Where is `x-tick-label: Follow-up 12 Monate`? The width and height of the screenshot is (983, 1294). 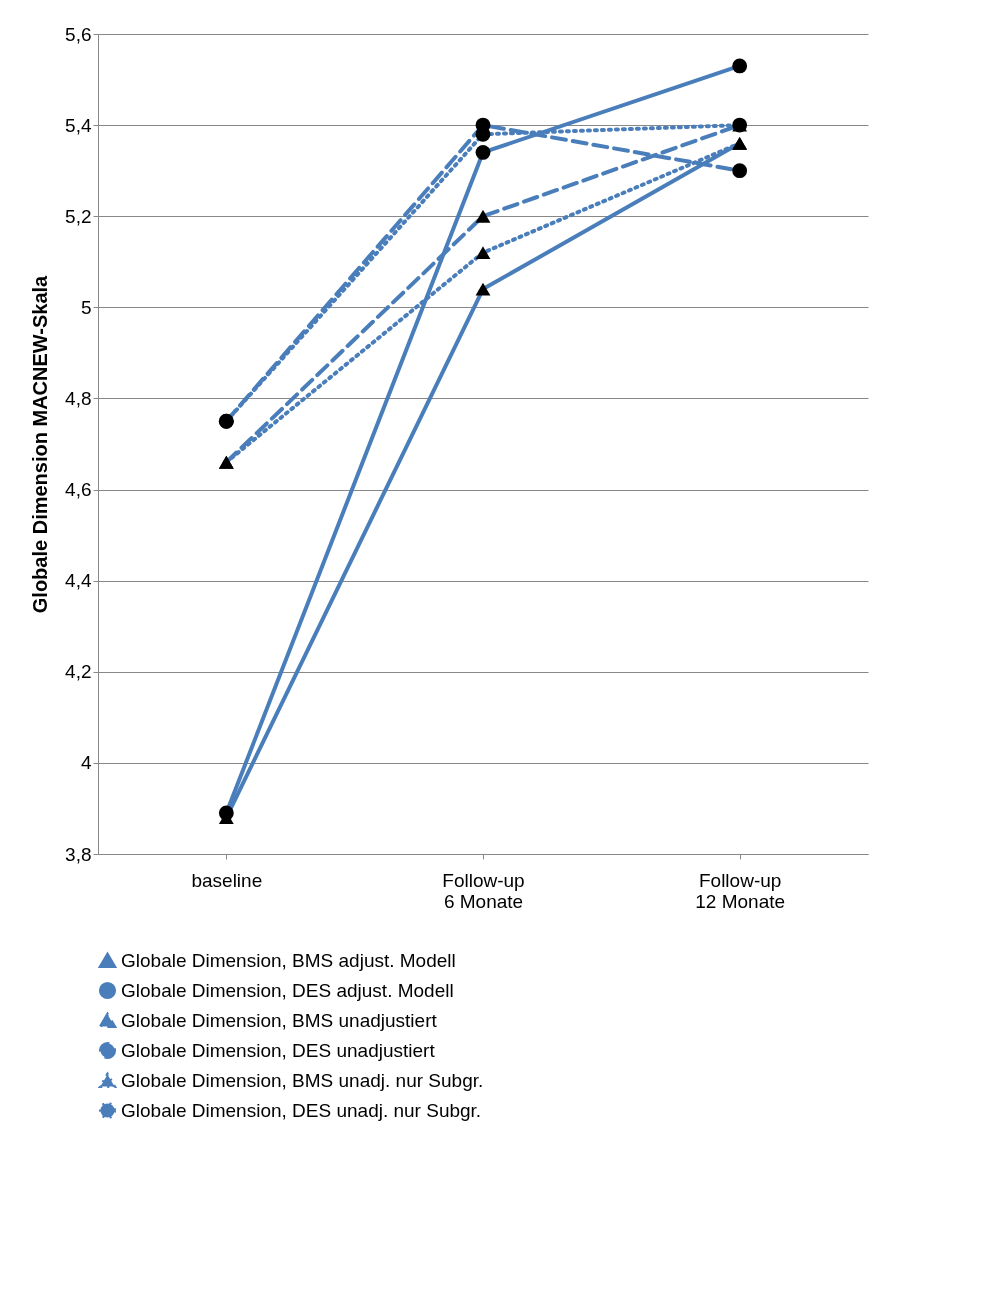
x-tick-label: Follow-up 12 Monate is located at coordinates (740, 890).